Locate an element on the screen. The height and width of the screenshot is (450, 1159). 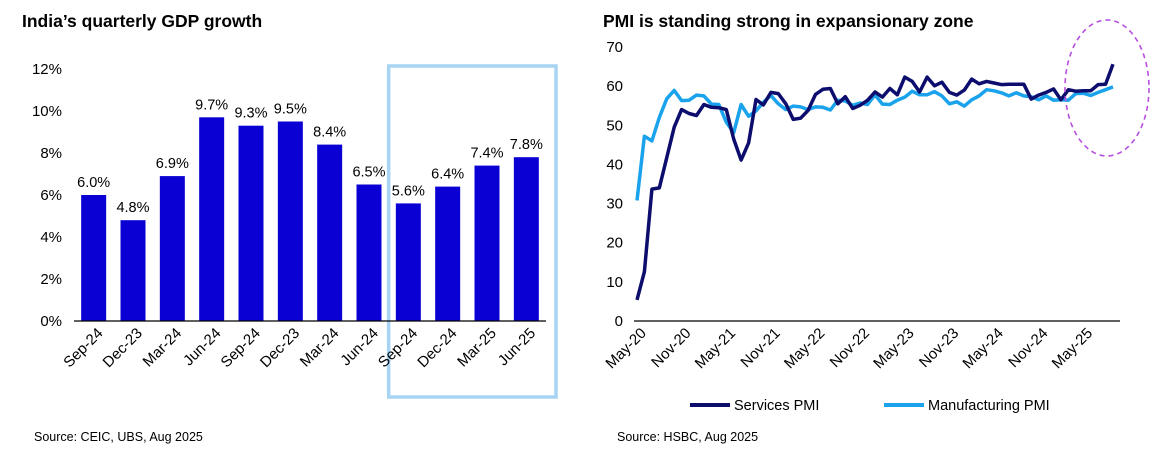
gdp-data-label: 9.7% is located at coordinates (211, 105).